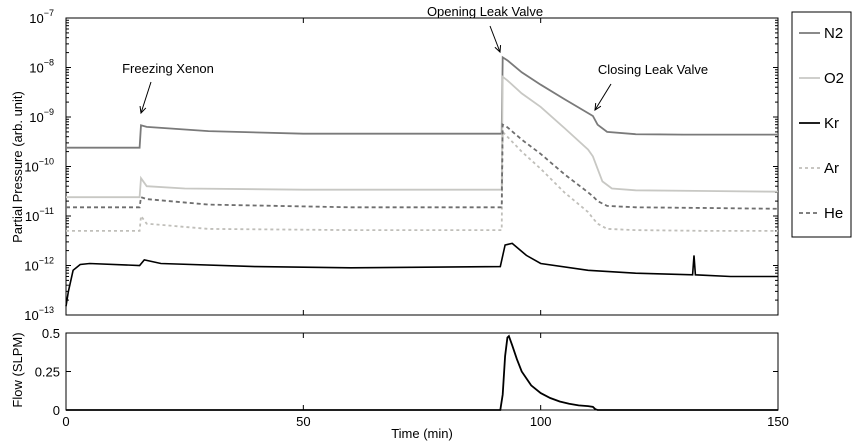  What do you see at coordinates (834, 78) in the screenshot?
I see `legend-label-o2: O2` at bounding box center [834, 78].